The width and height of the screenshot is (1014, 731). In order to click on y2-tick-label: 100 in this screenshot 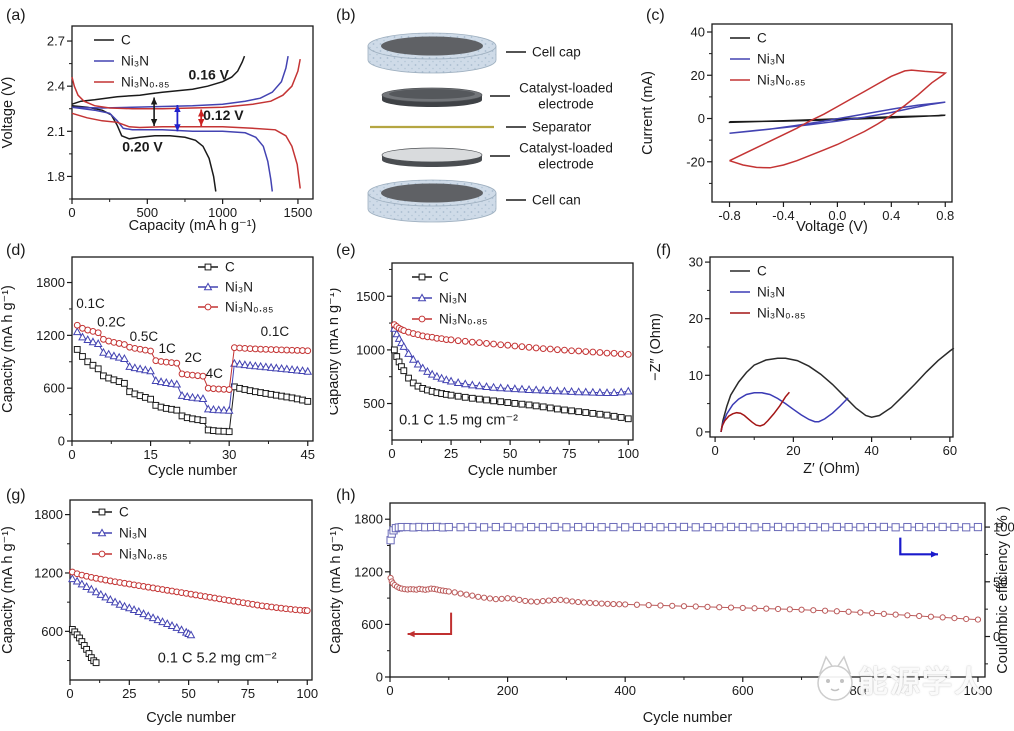, I will do `click(1003, 527)`.